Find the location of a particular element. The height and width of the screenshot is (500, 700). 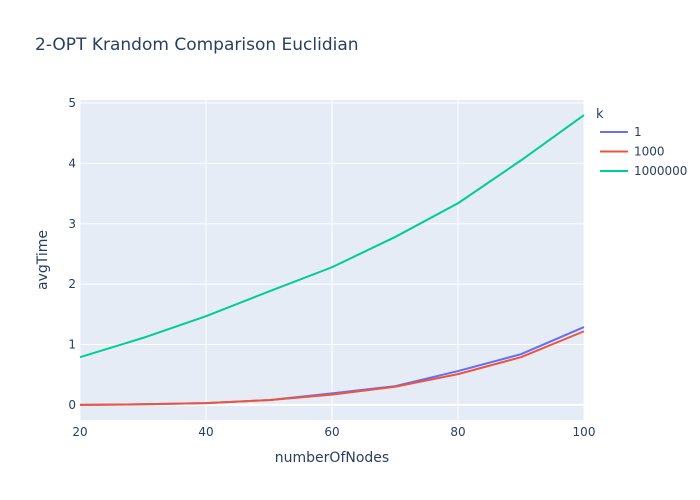

legend-title: k is located at coordinates (600, 114).